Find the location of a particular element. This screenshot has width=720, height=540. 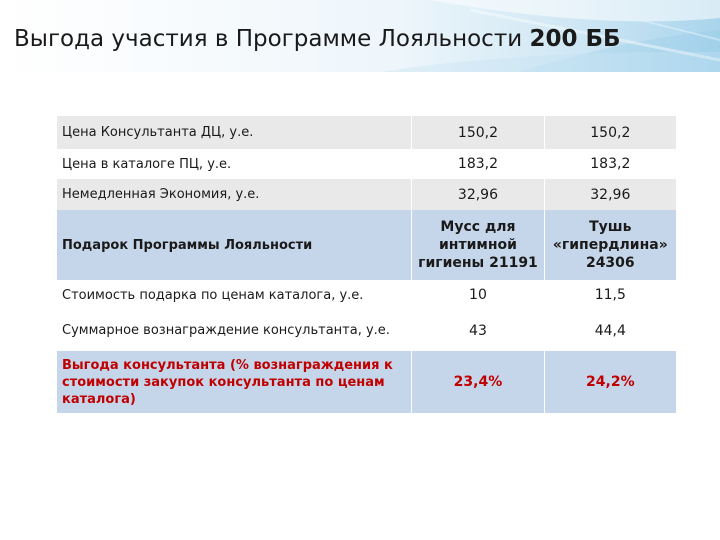

gift-1-line: интимной is located at coordinates (477, 245).